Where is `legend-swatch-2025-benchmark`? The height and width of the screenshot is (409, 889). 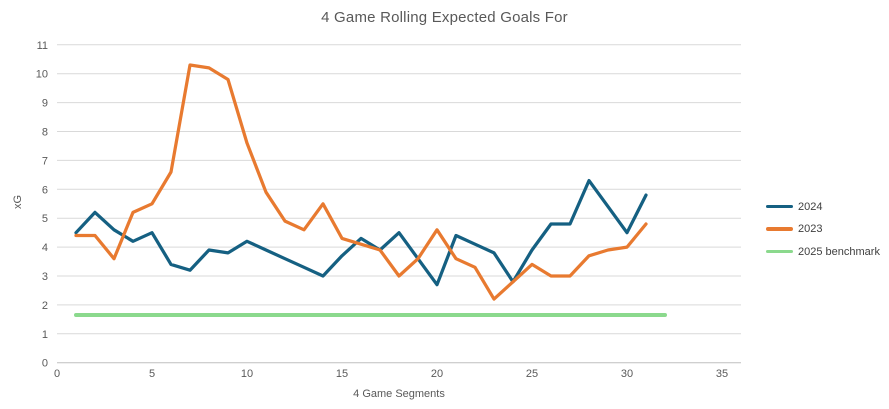
legend-swatch-2025-benchmark is located at coordinates (779, 251).